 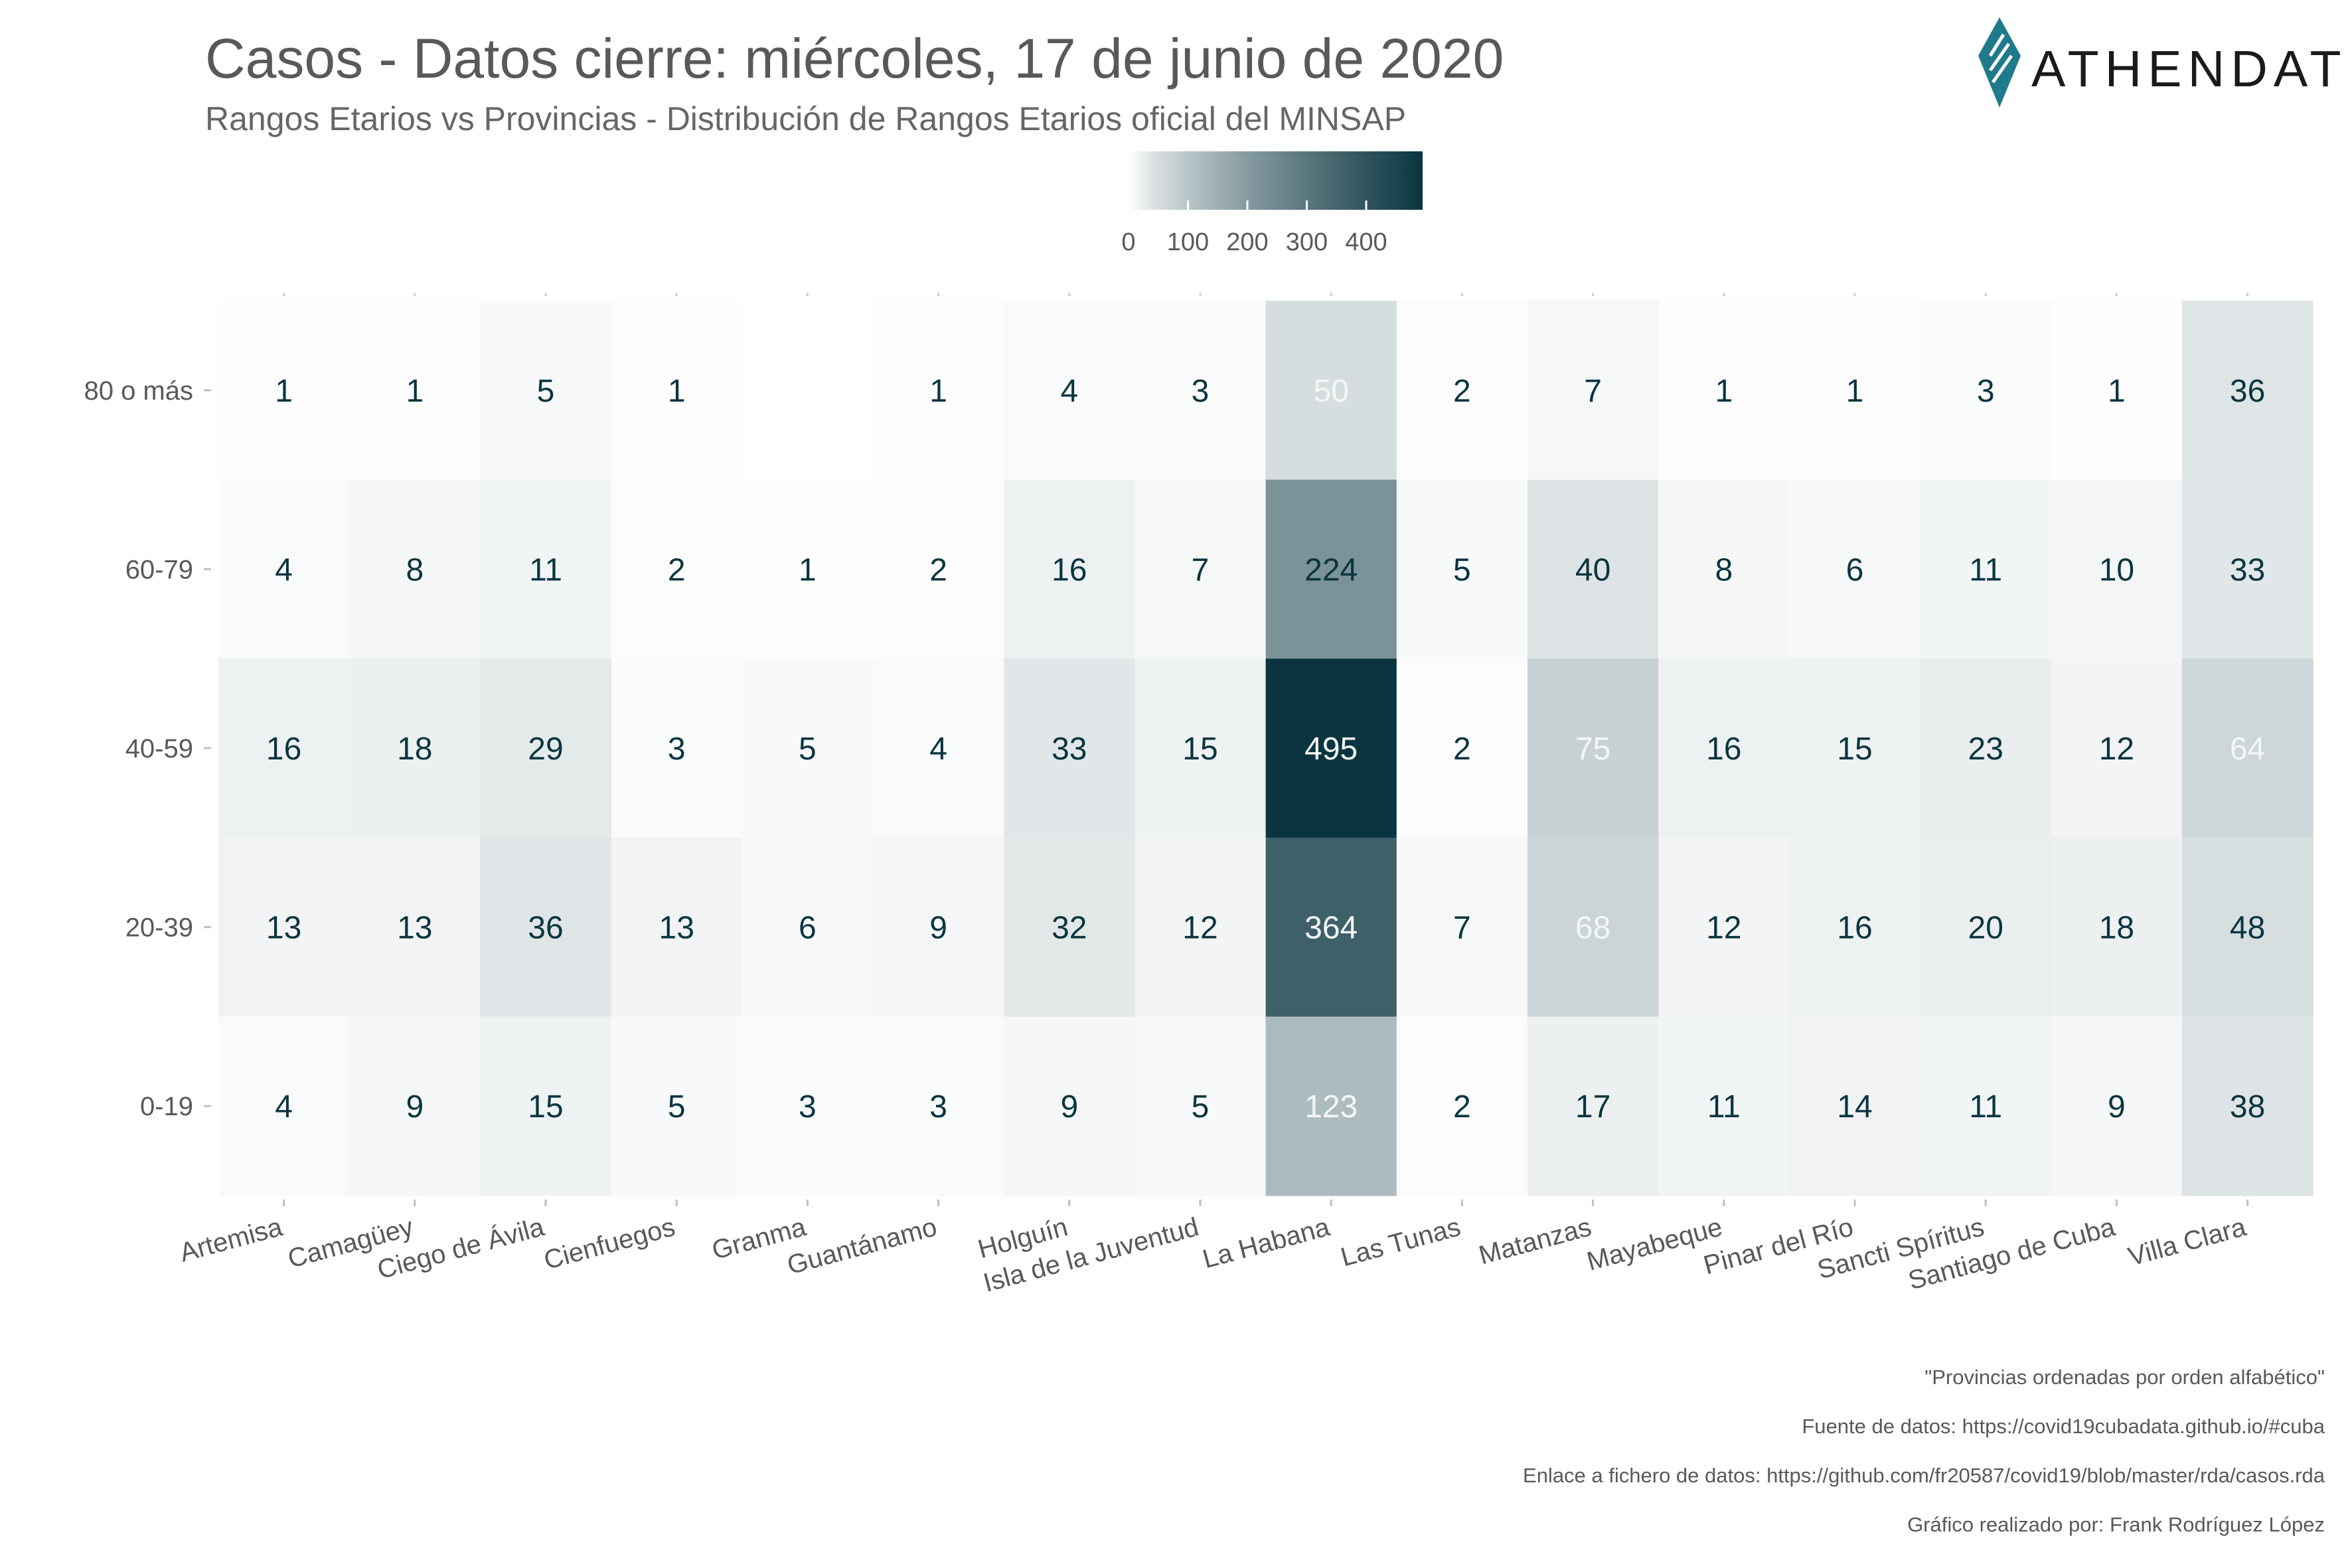 What do you see at coordinates (1592, 570) in the screenshot?
I see `cell-value-label: 40` at bounding box center [1592, 570].